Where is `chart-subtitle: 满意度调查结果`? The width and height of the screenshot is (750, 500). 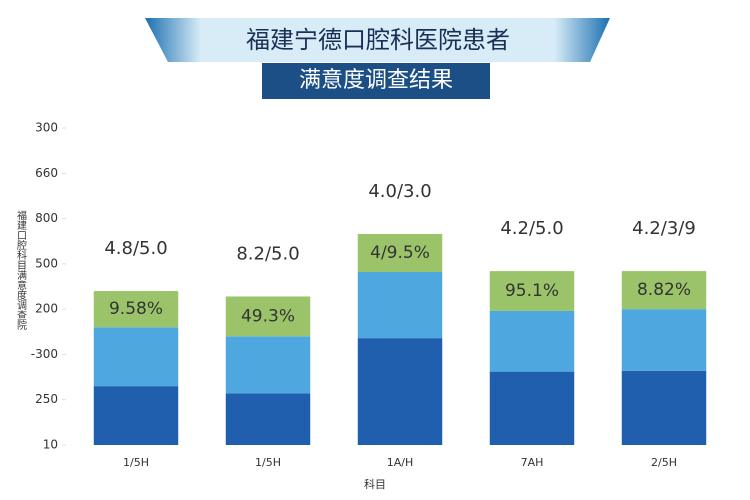
chart-subtitle: 满意度调查结果 is located at coordinates (376, 80).